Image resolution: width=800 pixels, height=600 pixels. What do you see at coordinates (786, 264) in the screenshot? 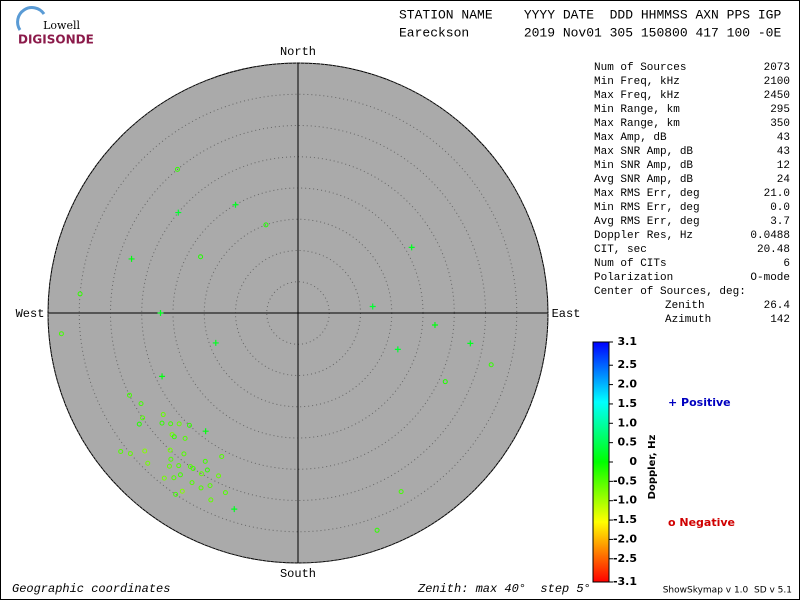
I see `stat-value: 6` at bounding box center [786, 264].